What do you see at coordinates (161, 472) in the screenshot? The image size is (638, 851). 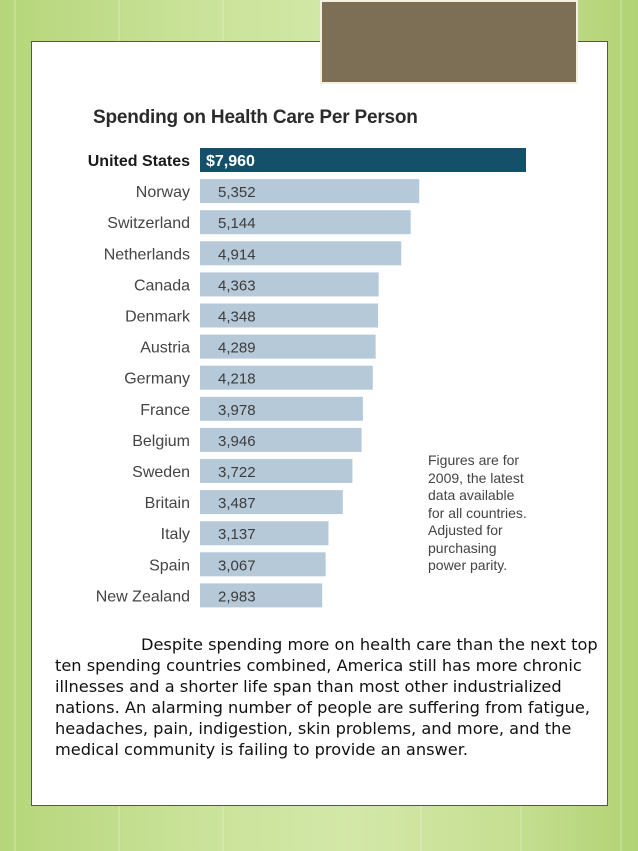 I see `category-label: Sweden` at bounding box center [161, 472].